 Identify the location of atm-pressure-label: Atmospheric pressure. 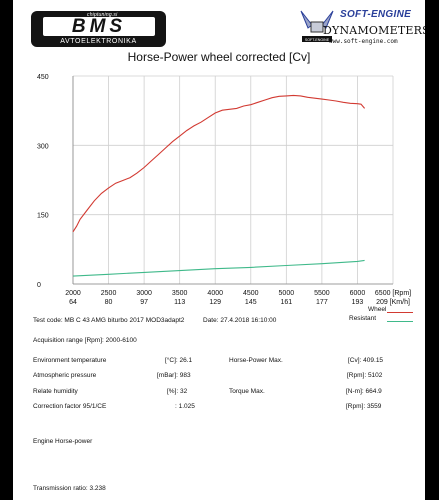
(65, 375).